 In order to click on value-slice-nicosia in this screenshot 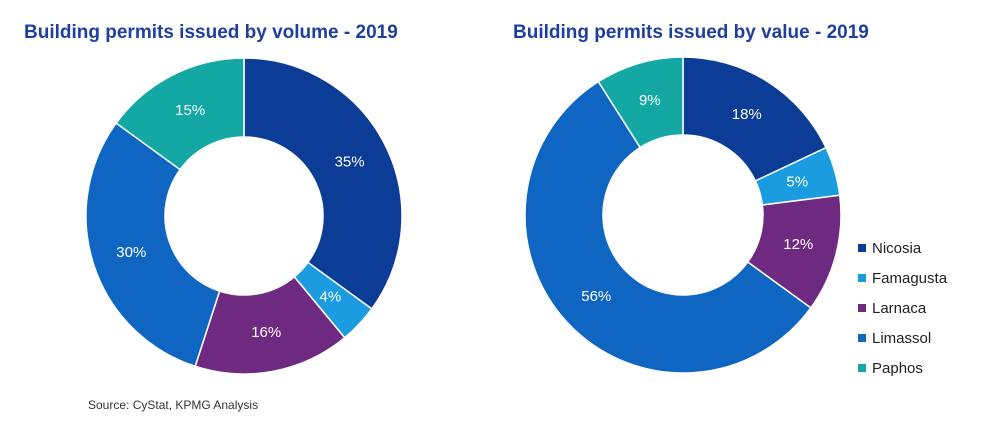, I will do `click(754, 119)`.